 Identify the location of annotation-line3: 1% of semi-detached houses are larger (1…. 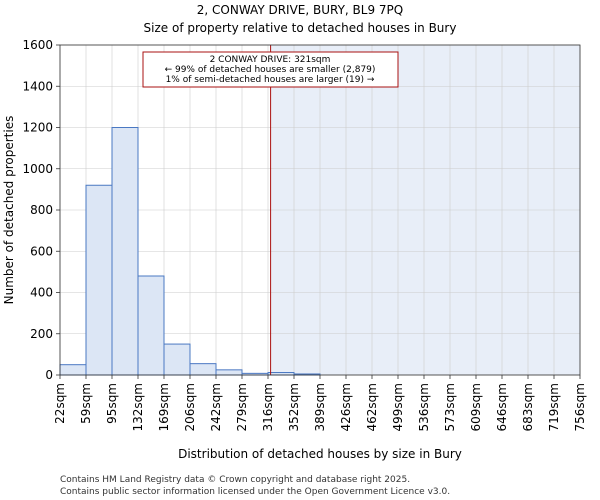
(270, 80).